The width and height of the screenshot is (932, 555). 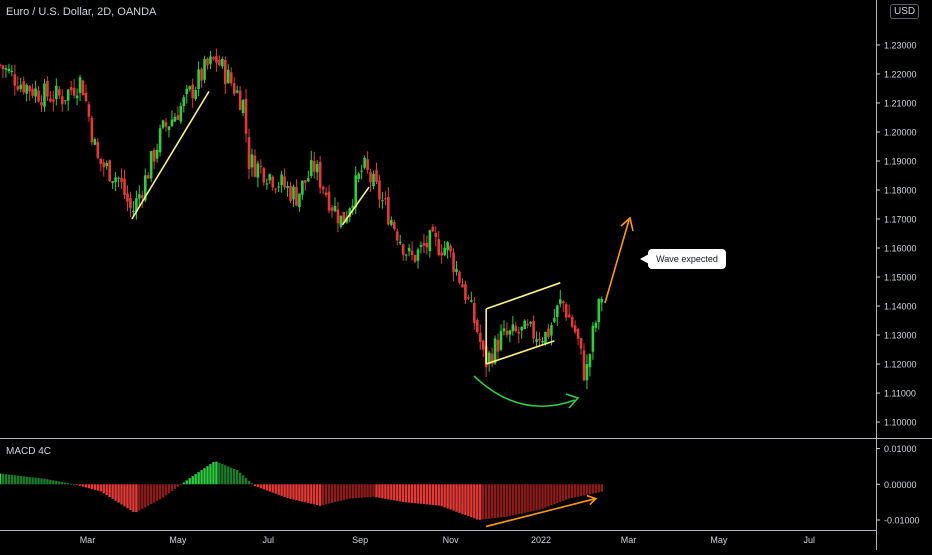 I want to click on time-tick-label: May, so click(x=178, y=540).